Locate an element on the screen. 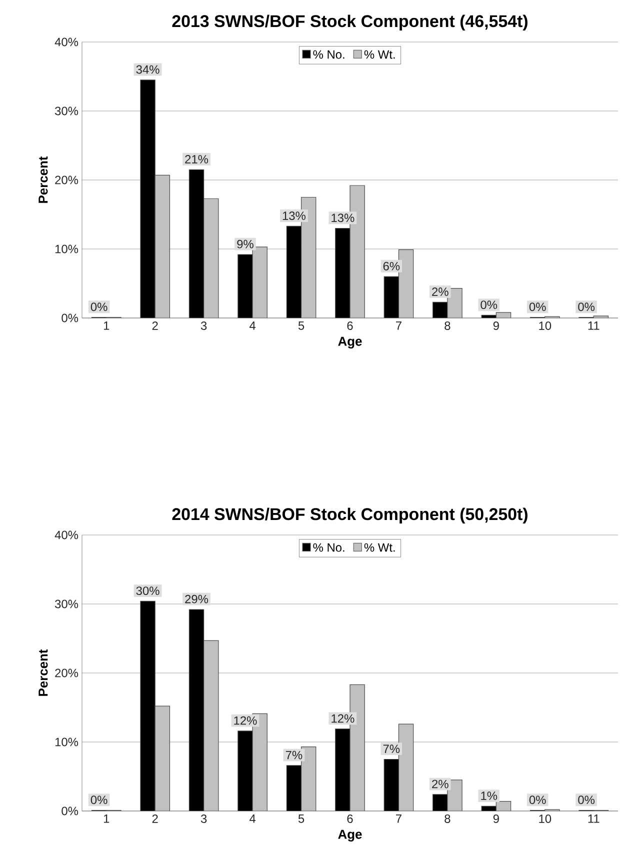 This screenshot has height=861, width=621. data-label: 1% is located at coordinates (488, 796).